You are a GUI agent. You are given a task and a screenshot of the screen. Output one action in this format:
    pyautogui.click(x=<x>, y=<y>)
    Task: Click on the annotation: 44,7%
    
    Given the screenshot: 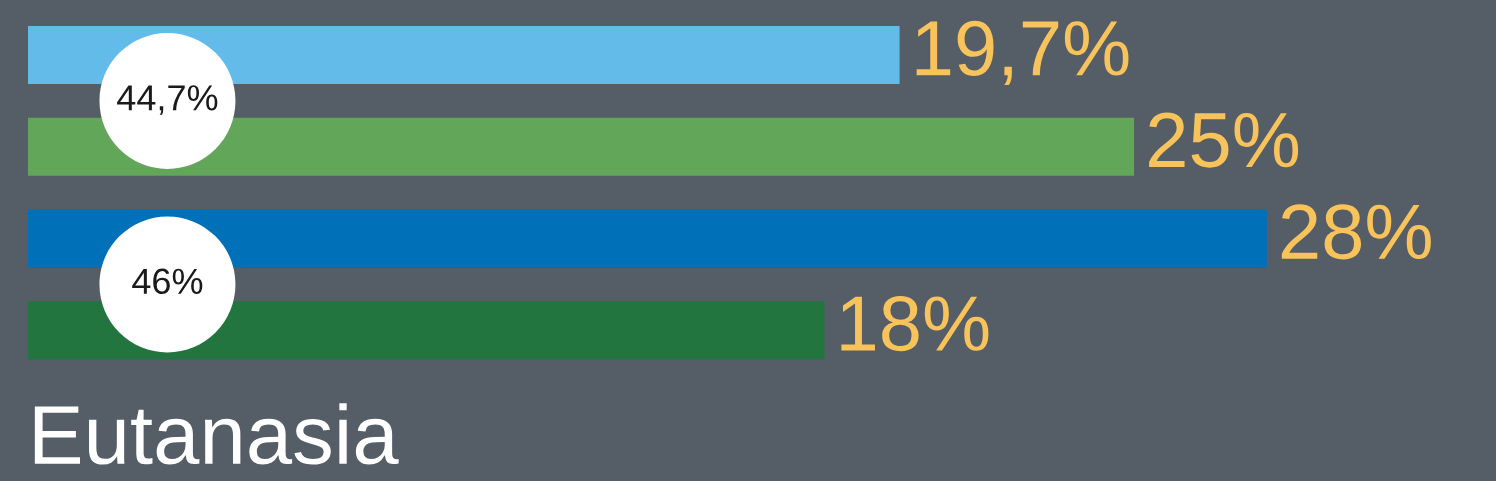 What is the action you would take?
    pyautogui.click(x=167, y=100)
    